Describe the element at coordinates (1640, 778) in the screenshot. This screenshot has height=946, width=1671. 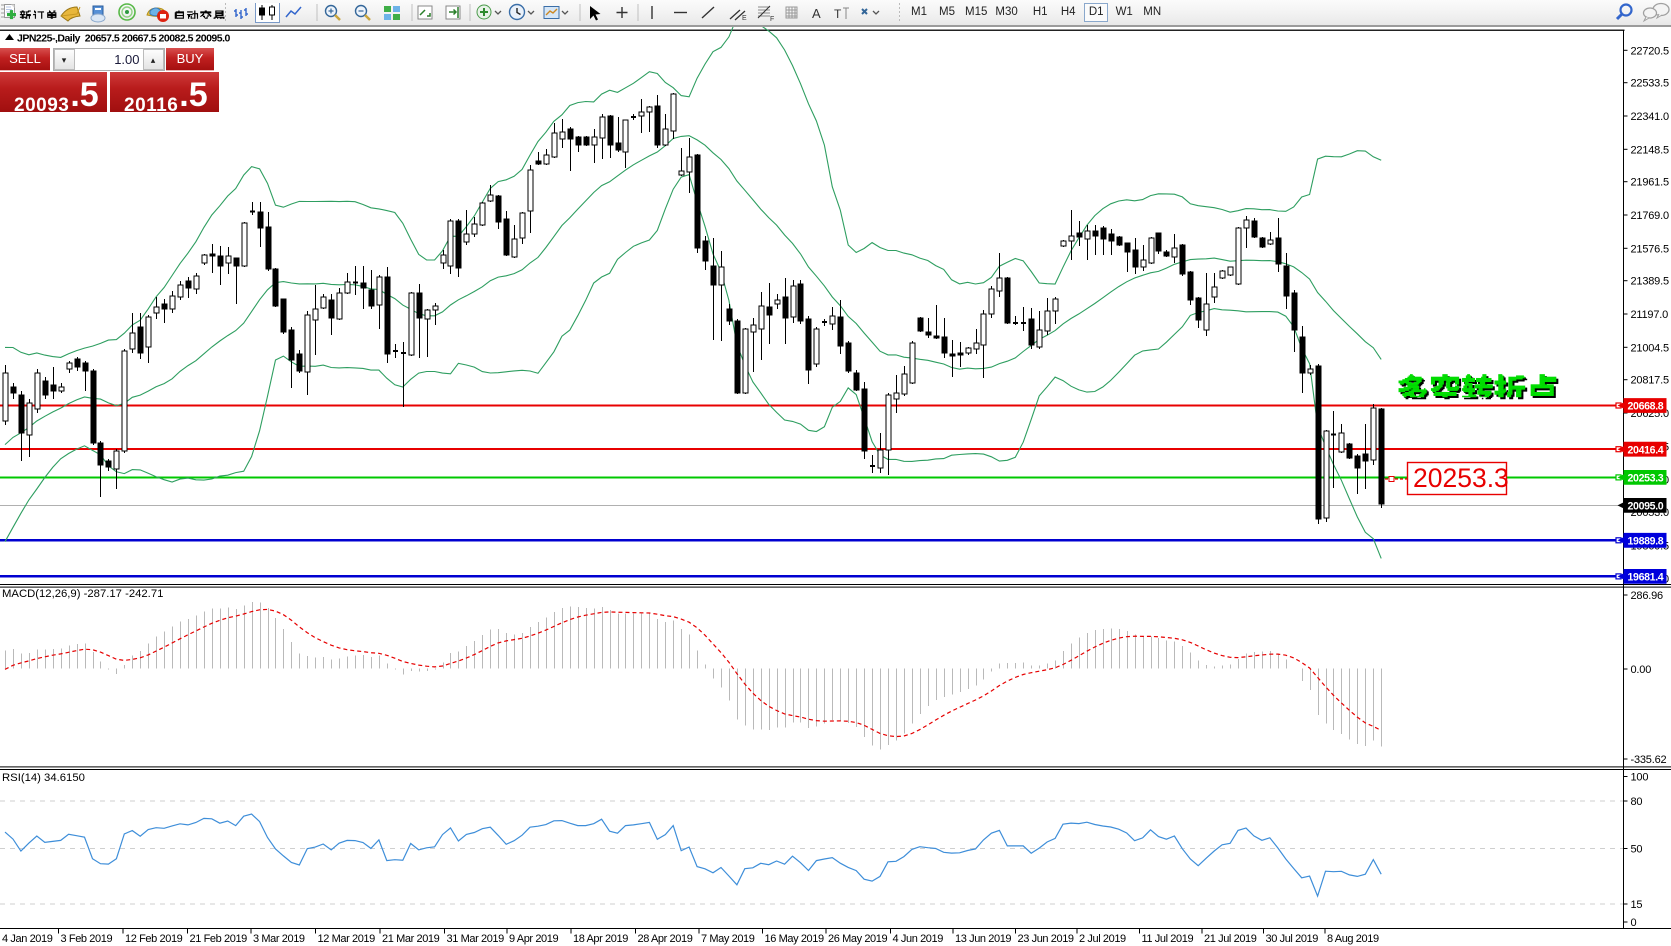
I see `svg-text: 100` at that location.